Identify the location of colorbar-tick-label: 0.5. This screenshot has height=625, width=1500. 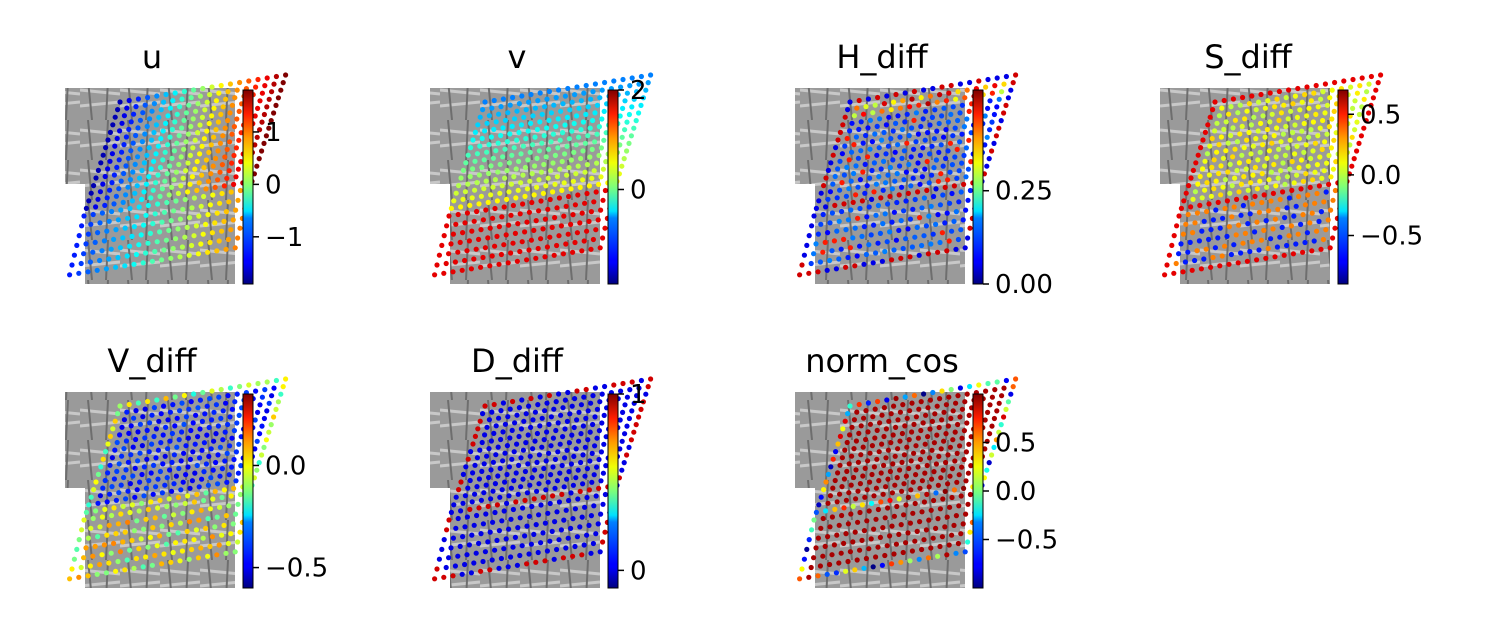
(1380, 115).